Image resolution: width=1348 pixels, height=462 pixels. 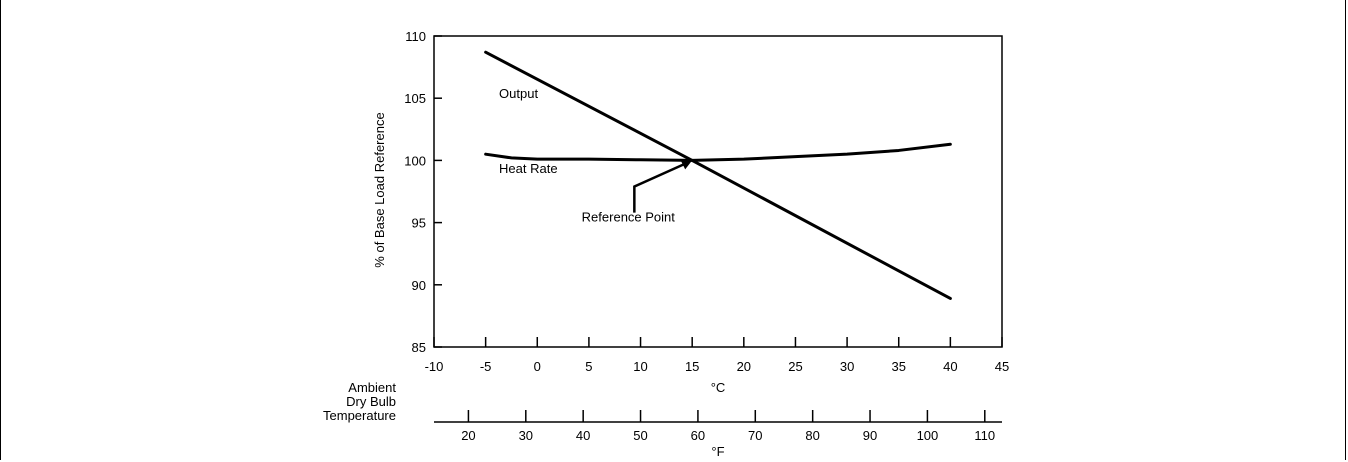 I want to click on annotation-label: Reference Point, so click(x=629, y=216).